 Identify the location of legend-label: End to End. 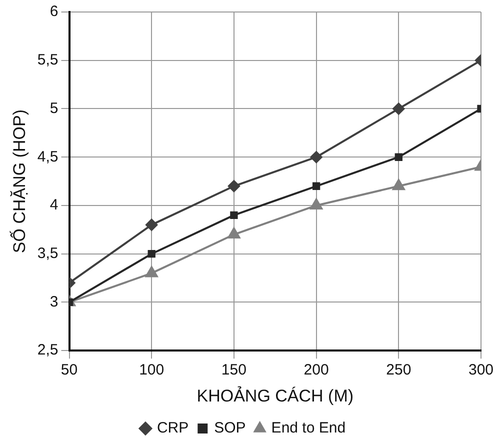
(308, 428).